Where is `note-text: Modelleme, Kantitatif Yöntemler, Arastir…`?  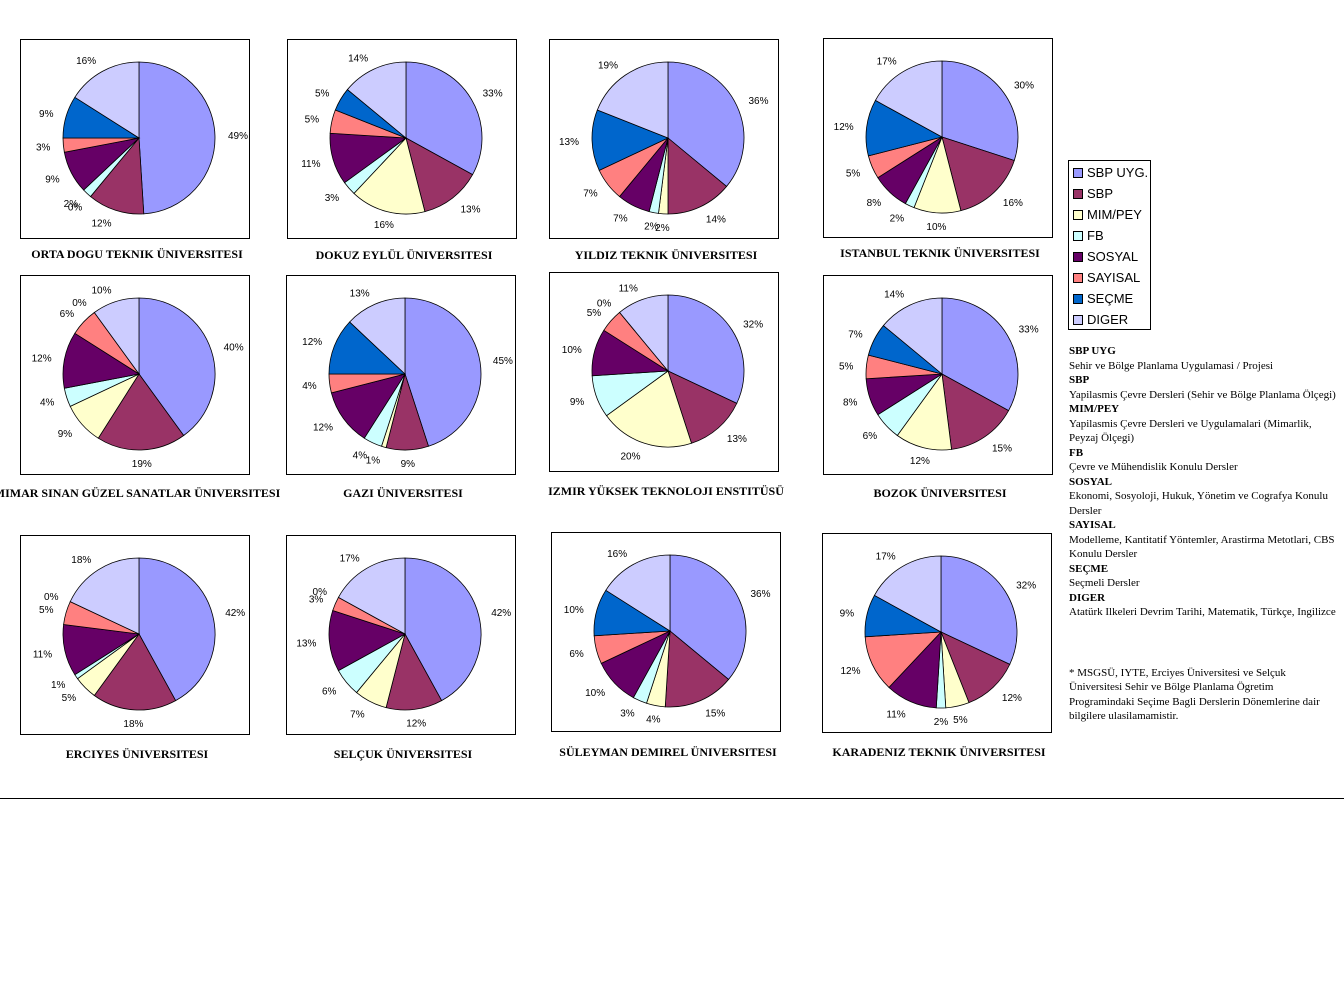
note-text: Modelleme, Kantitatif Yöntemler, Arastir… is located at coordinates (1202, 547).